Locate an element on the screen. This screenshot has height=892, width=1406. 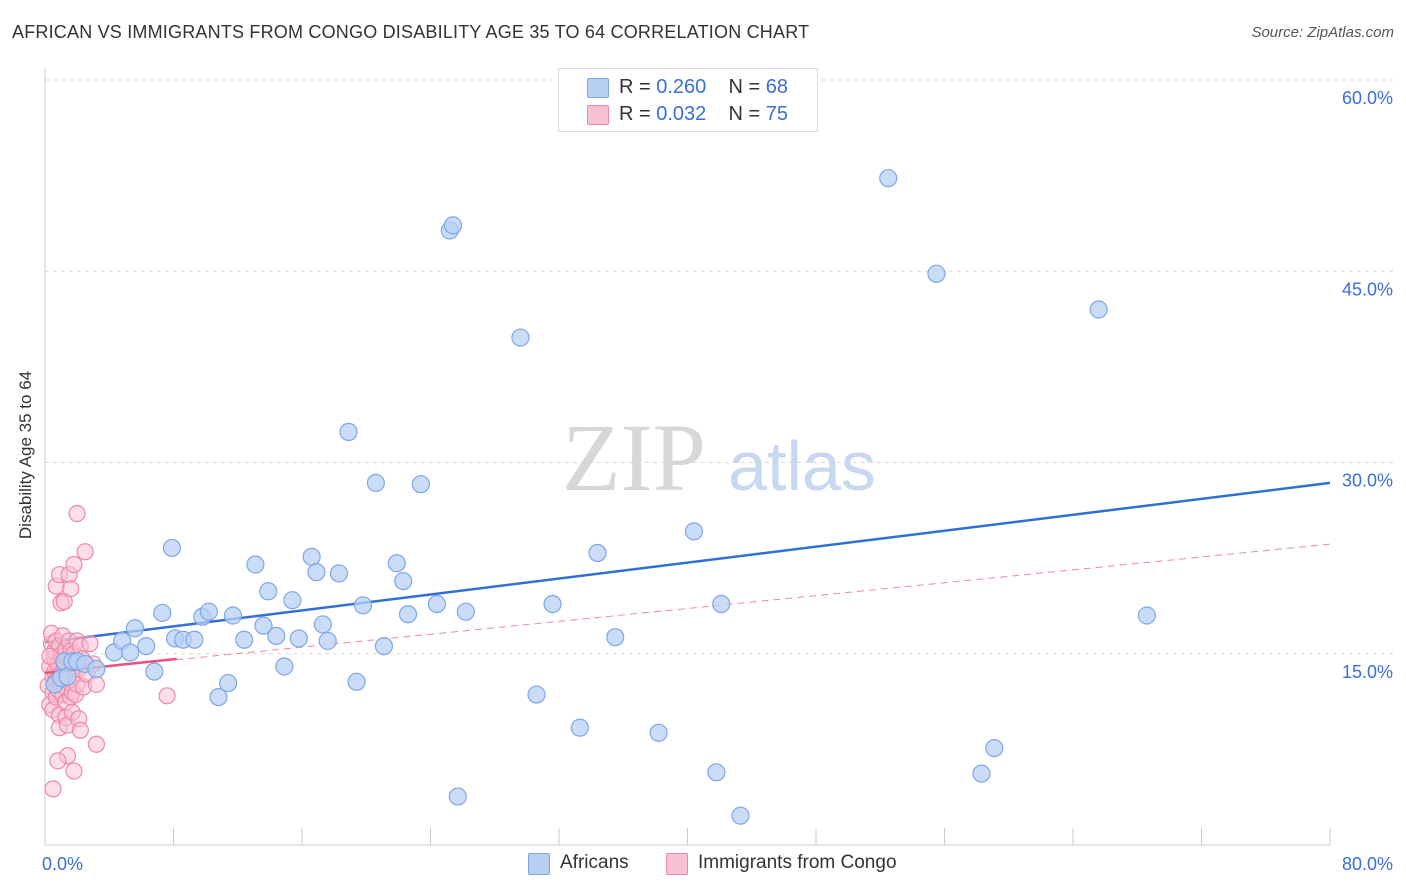
y-tick-label: 15.0% is located at coordinates (1367, 672).